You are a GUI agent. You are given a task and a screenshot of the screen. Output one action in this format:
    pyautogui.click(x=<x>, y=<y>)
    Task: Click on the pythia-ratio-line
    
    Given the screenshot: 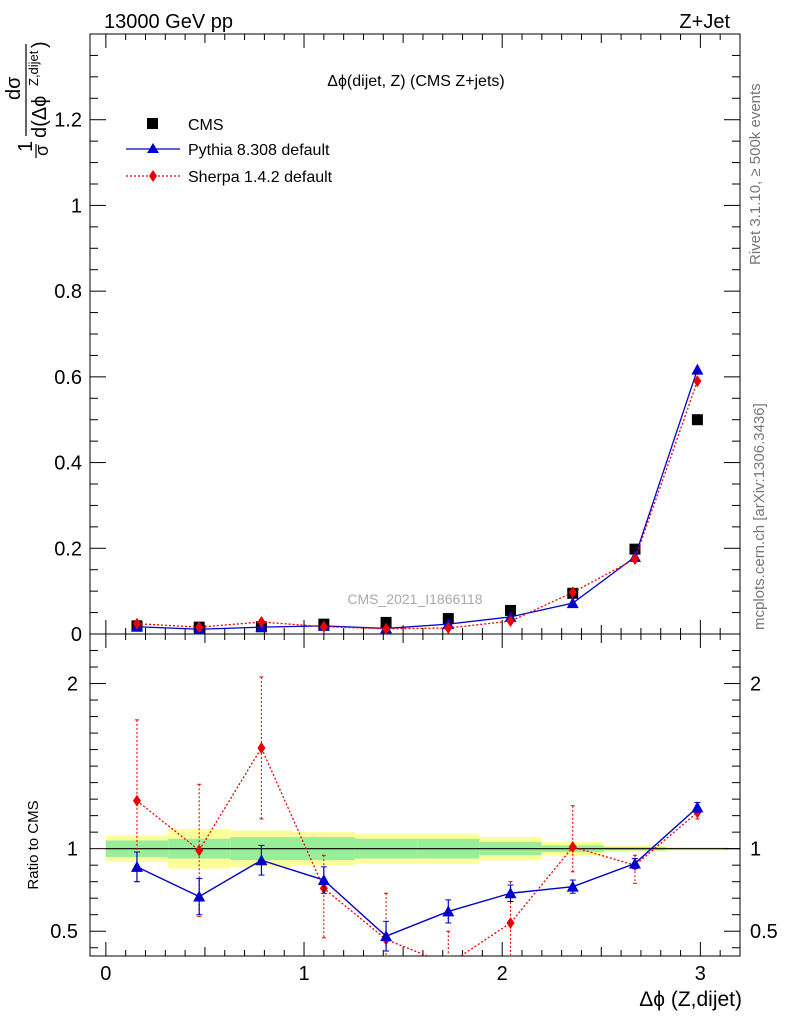 What is the action you would take?
    pyautogui.click(x=417, y=871)
    